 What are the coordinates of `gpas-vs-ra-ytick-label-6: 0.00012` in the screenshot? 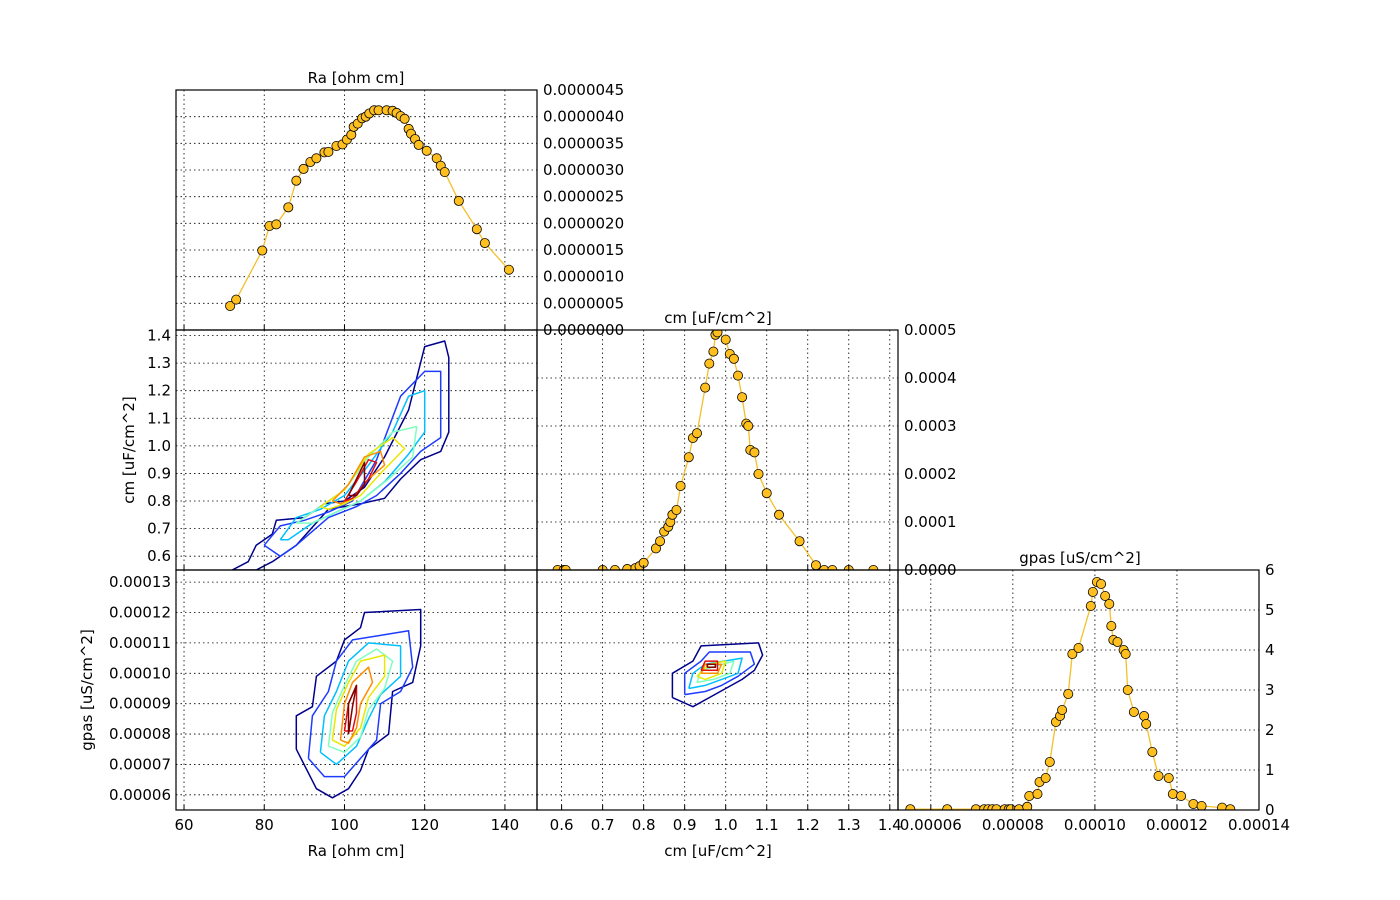 It's located at (140, 613).